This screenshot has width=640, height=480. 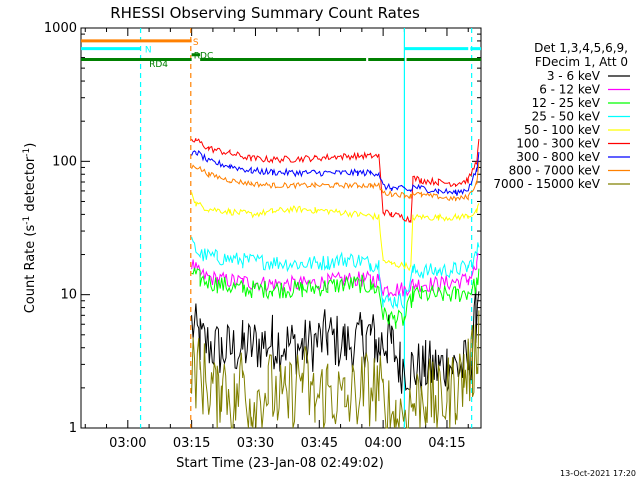 What do you see at coordinates (570, 90) in the screenshot?
I see `legend-label-1: 6 - 12 keV` at bounding box center [570, 90].